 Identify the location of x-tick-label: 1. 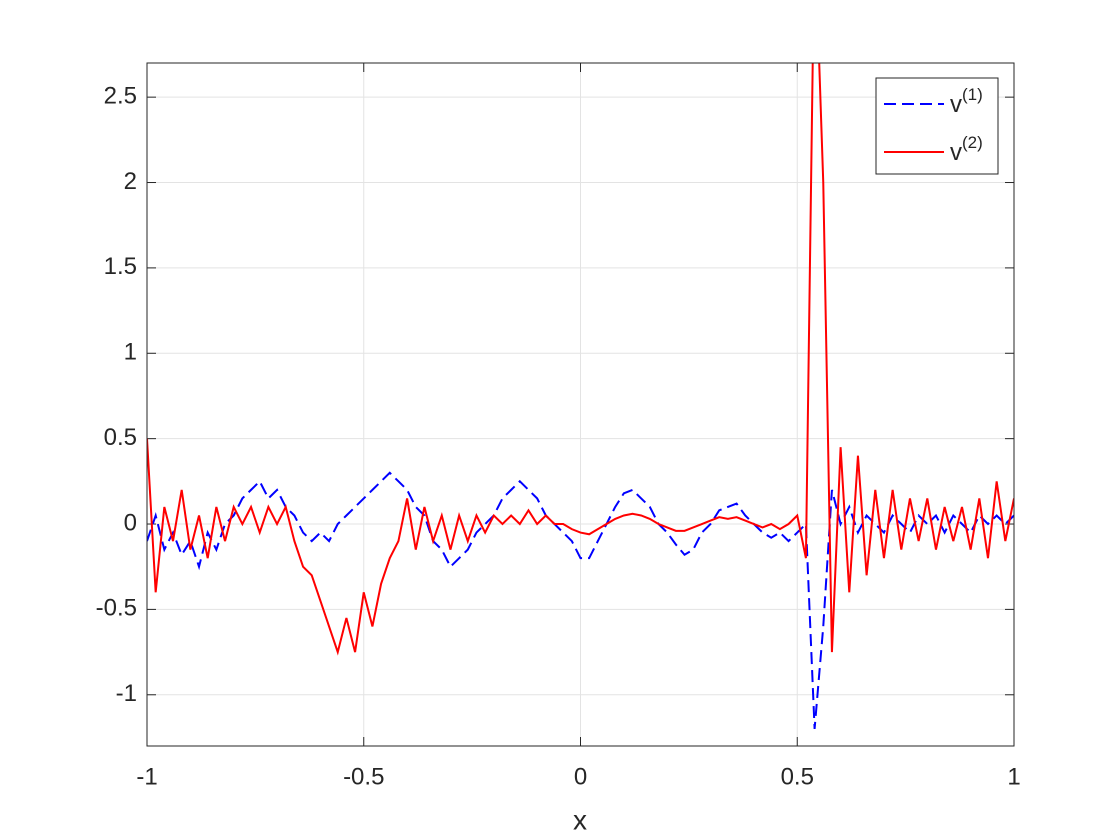
(1013, 776).